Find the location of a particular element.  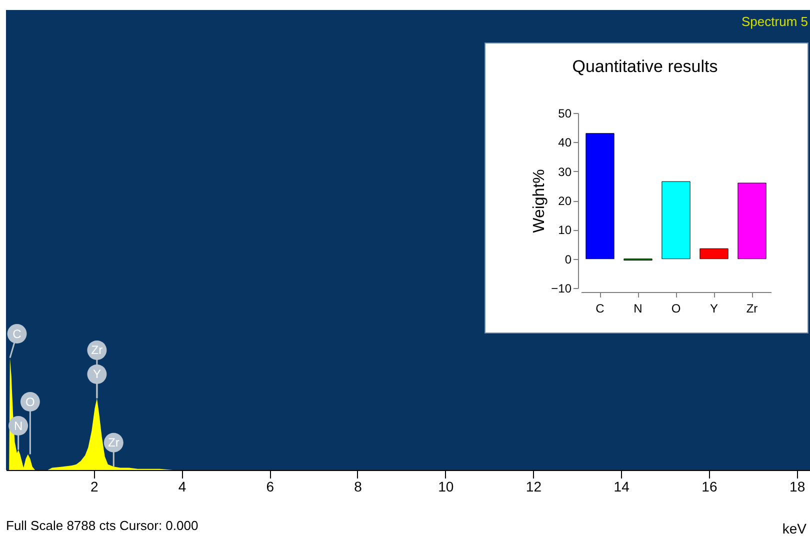

x-tick-label: O is located at coordinates (676, 309).